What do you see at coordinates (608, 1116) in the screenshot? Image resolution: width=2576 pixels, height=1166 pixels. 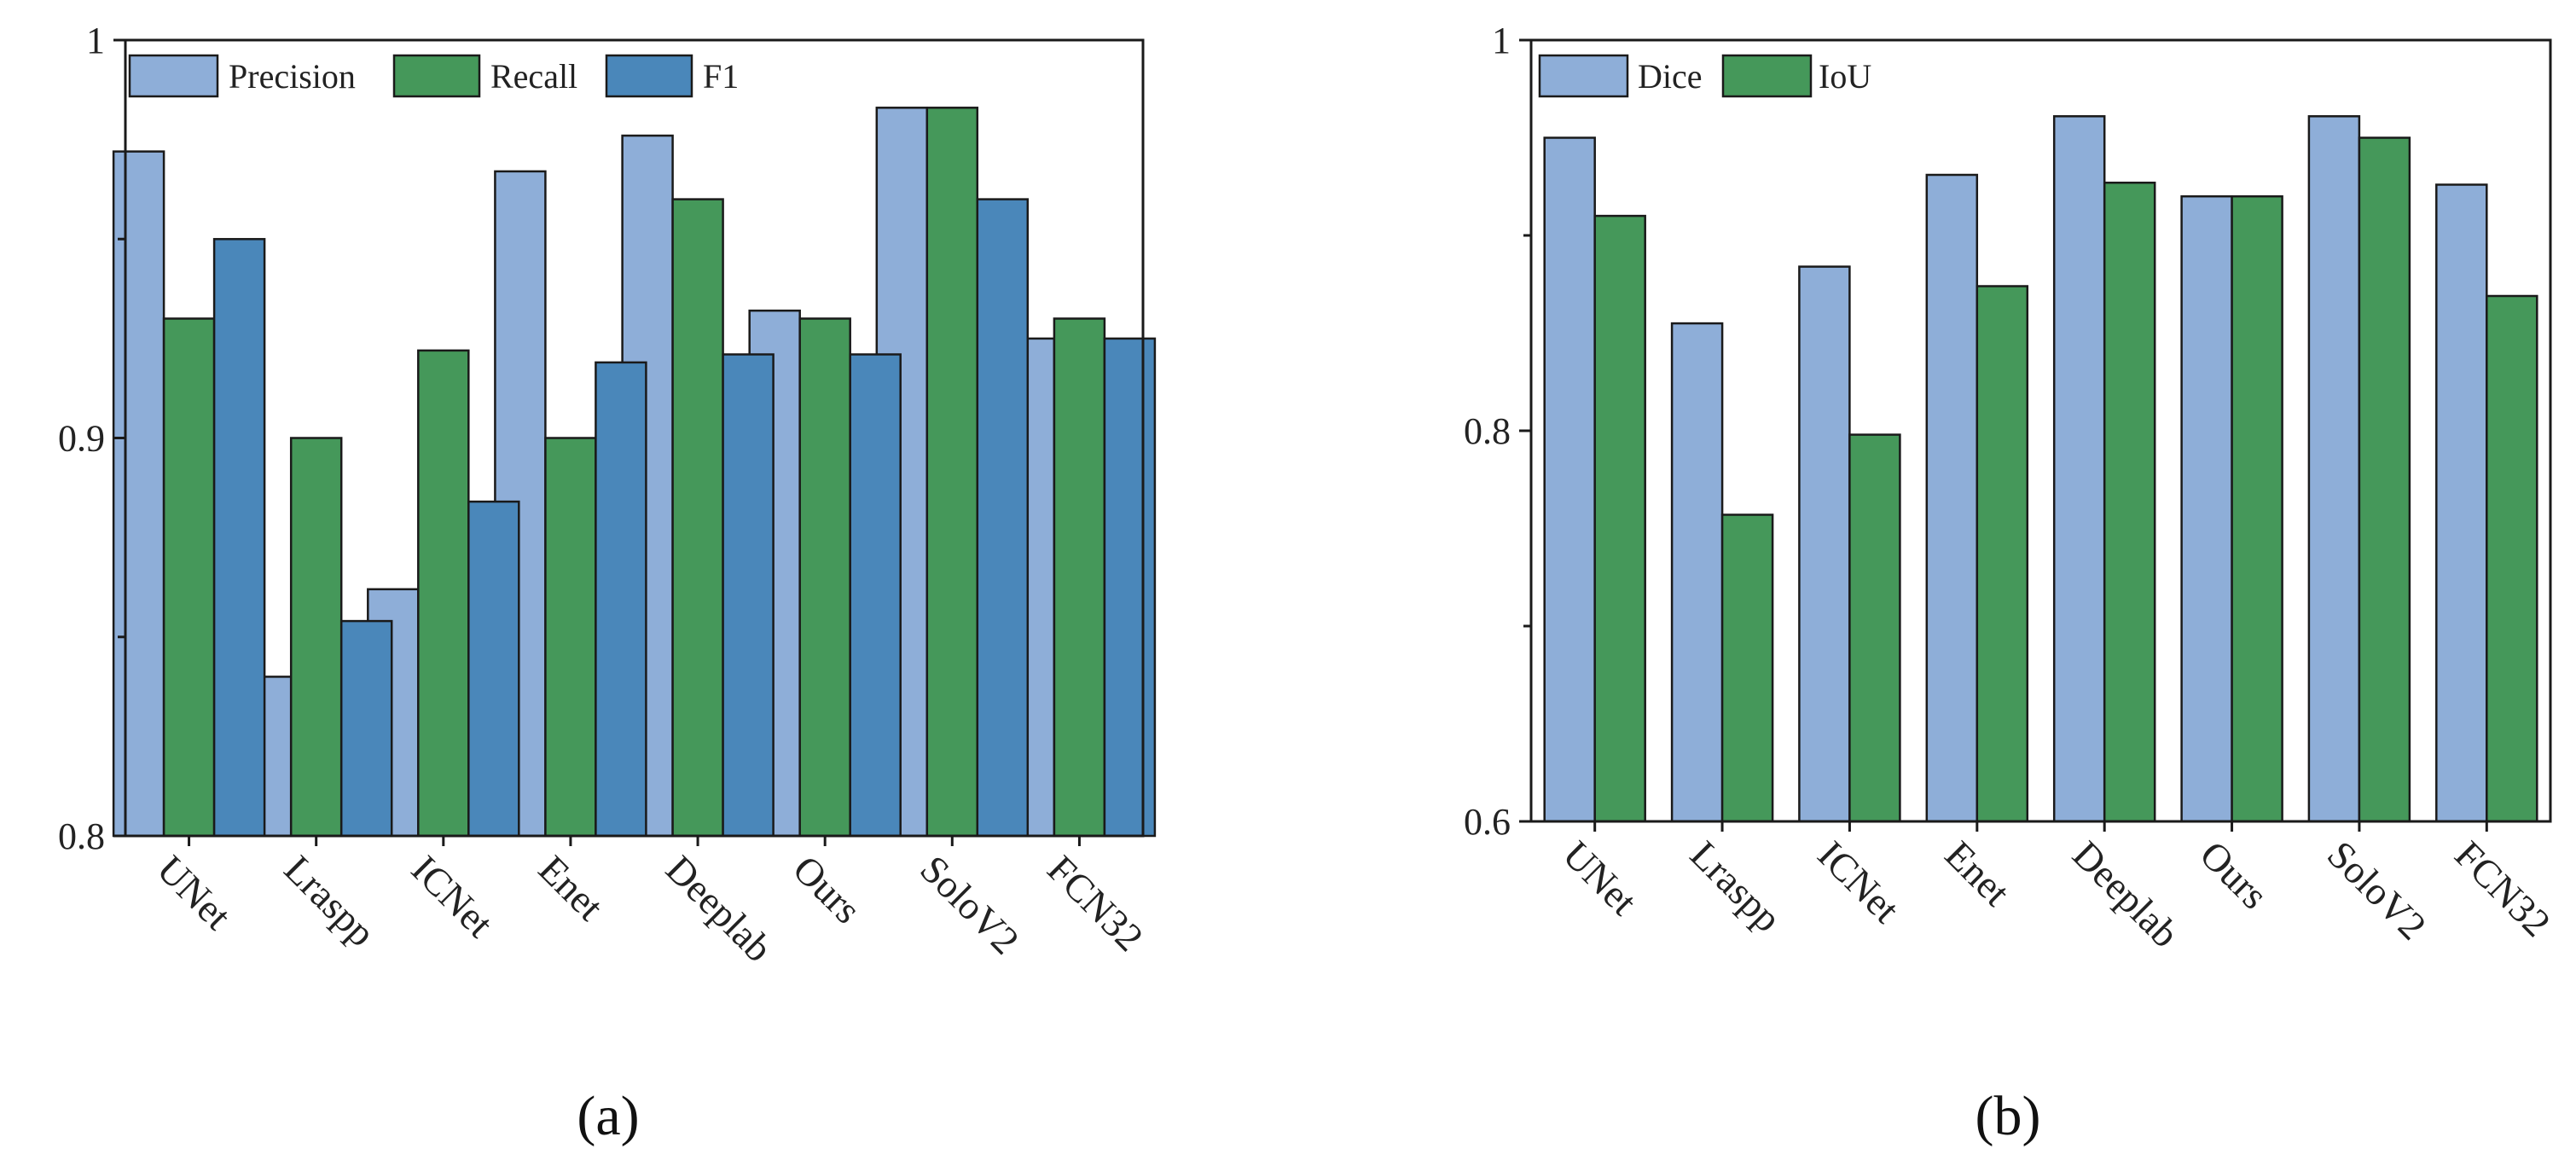 I see `panel-caption: (a)` at bounding box center [608, 1116].